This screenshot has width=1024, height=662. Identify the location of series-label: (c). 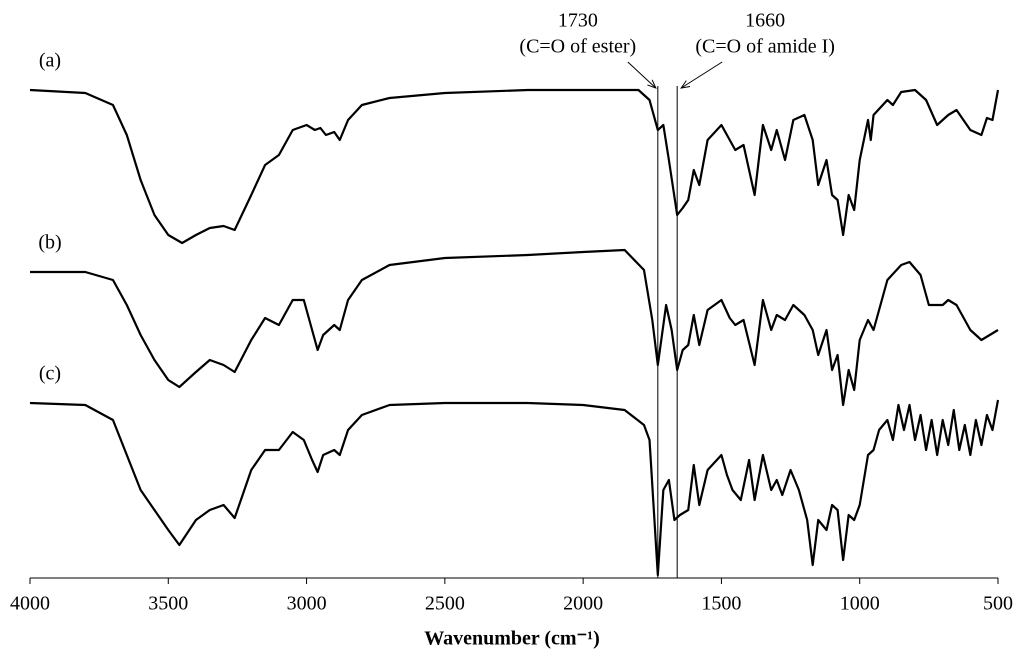
(50, 374).